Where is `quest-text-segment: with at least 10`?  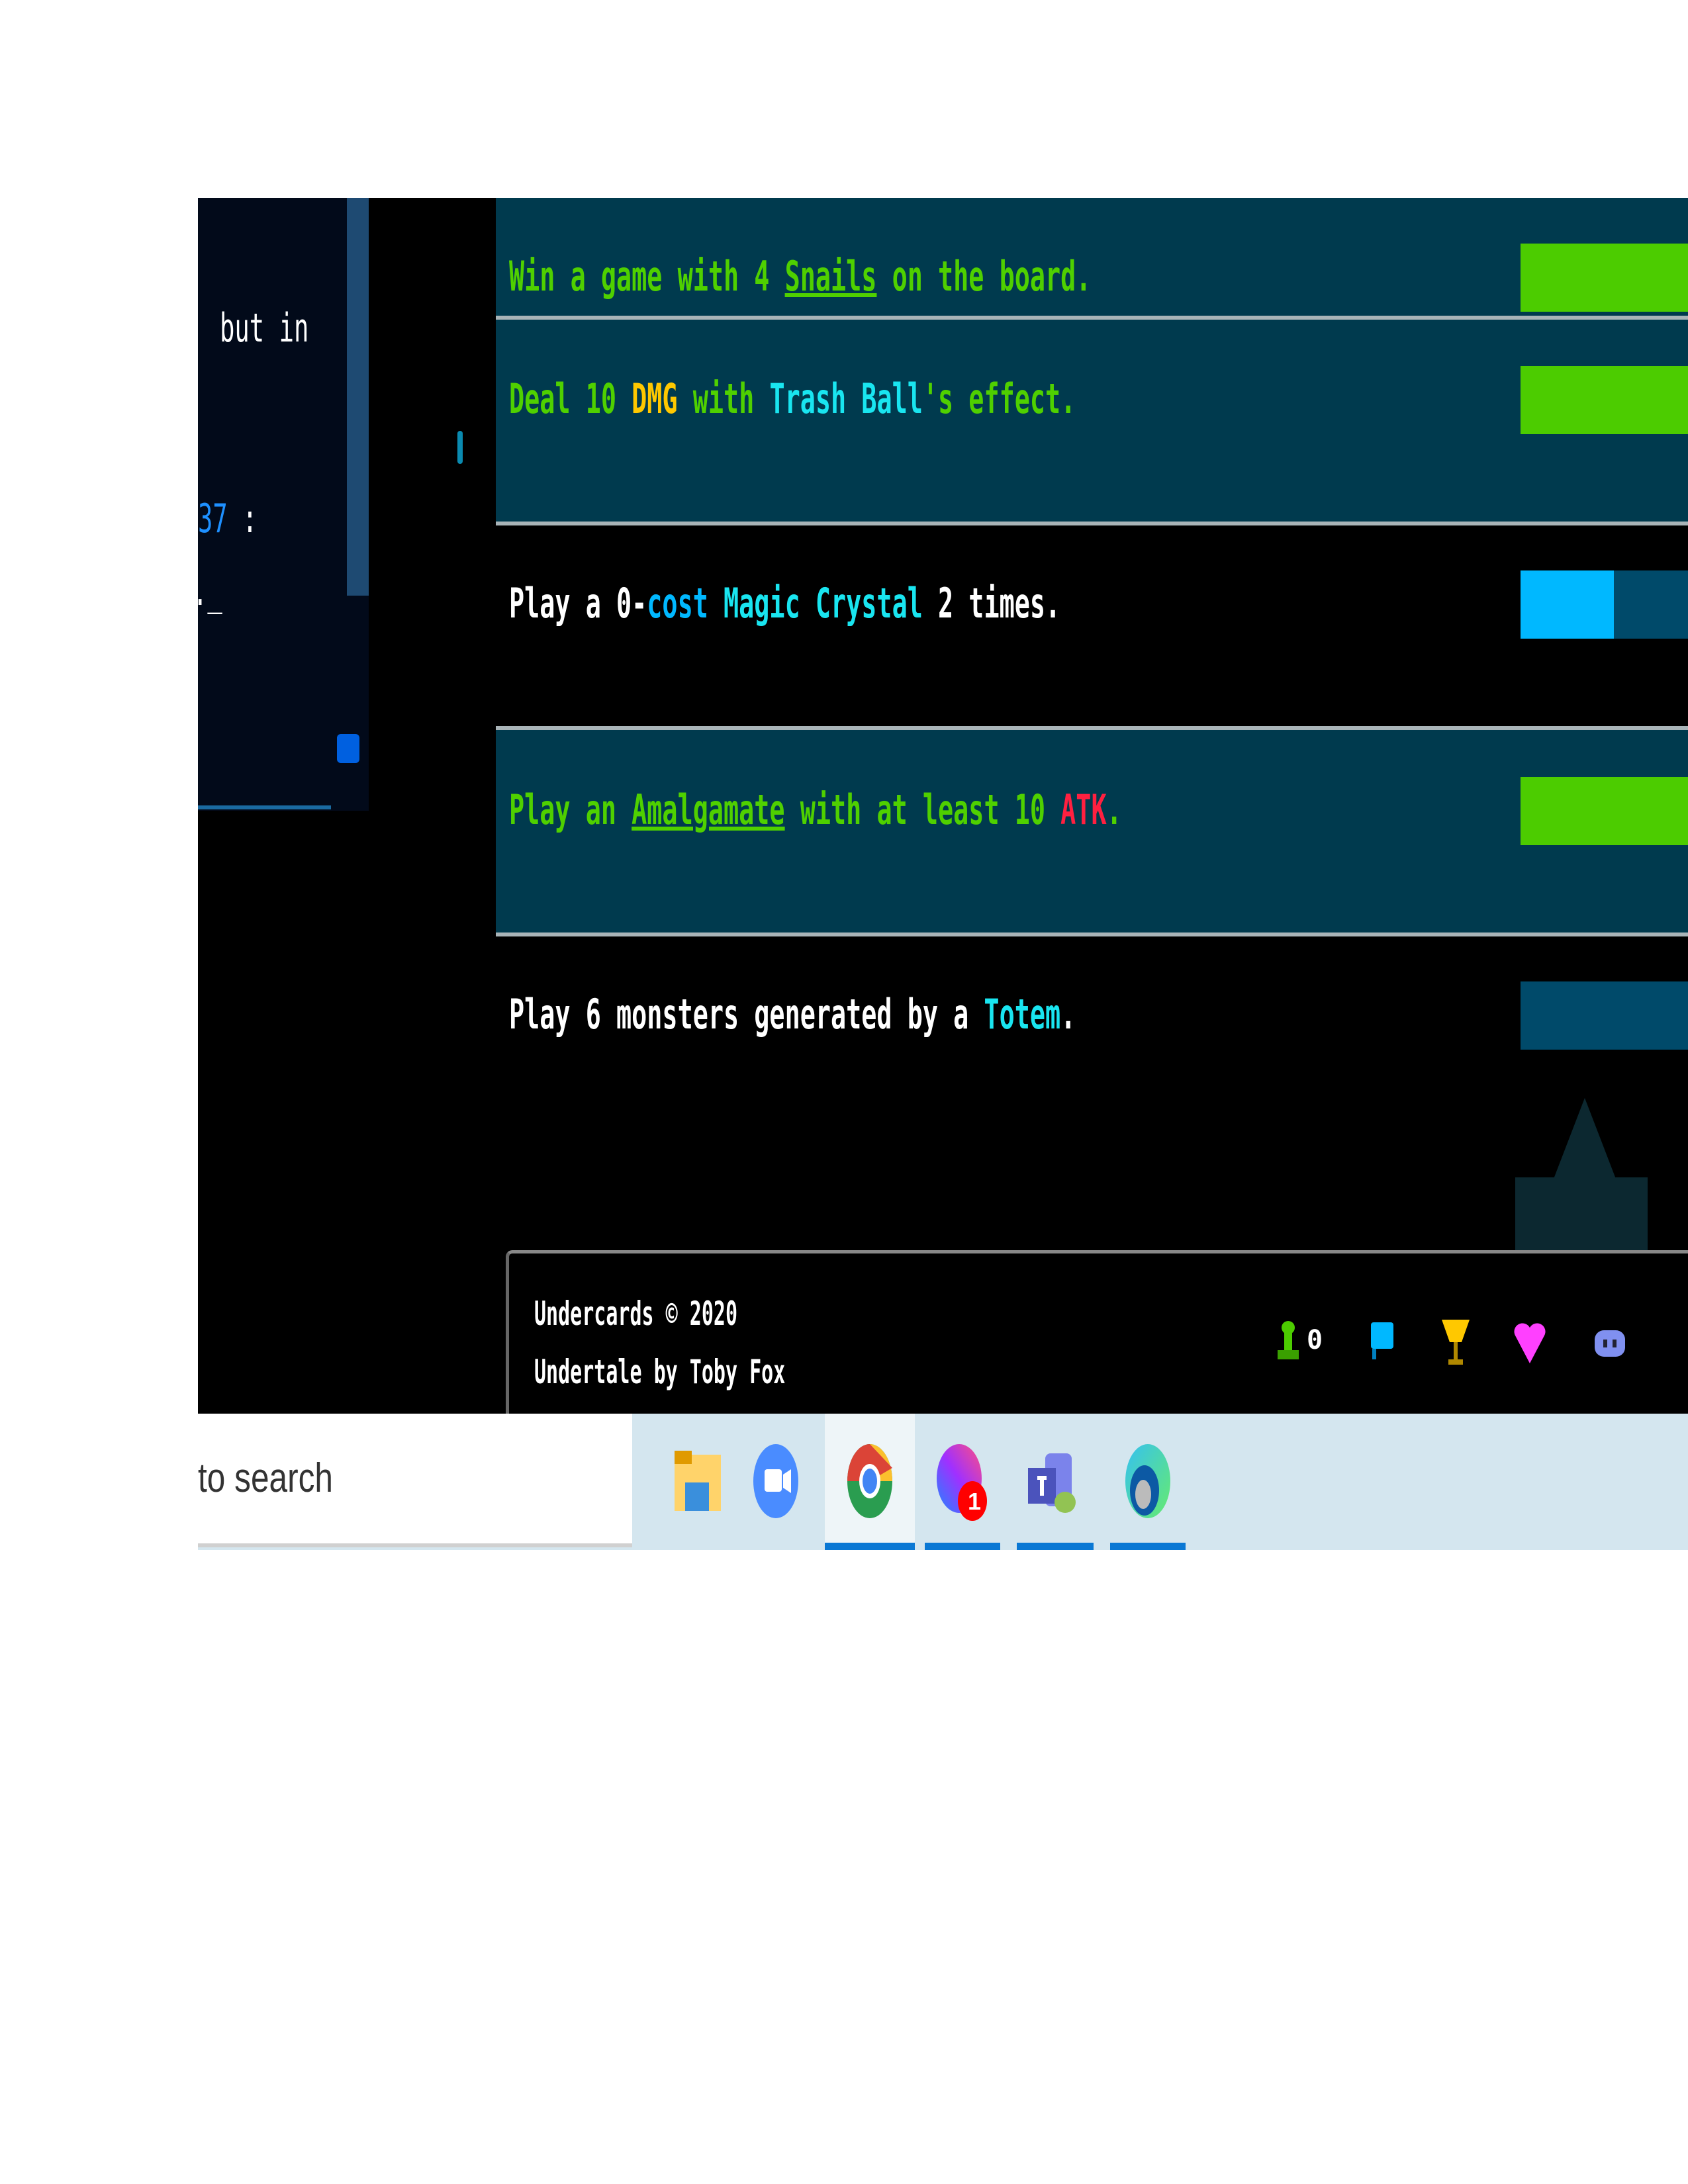 quest-text-segment: with at least 10 is located at coordinates (922, 810).